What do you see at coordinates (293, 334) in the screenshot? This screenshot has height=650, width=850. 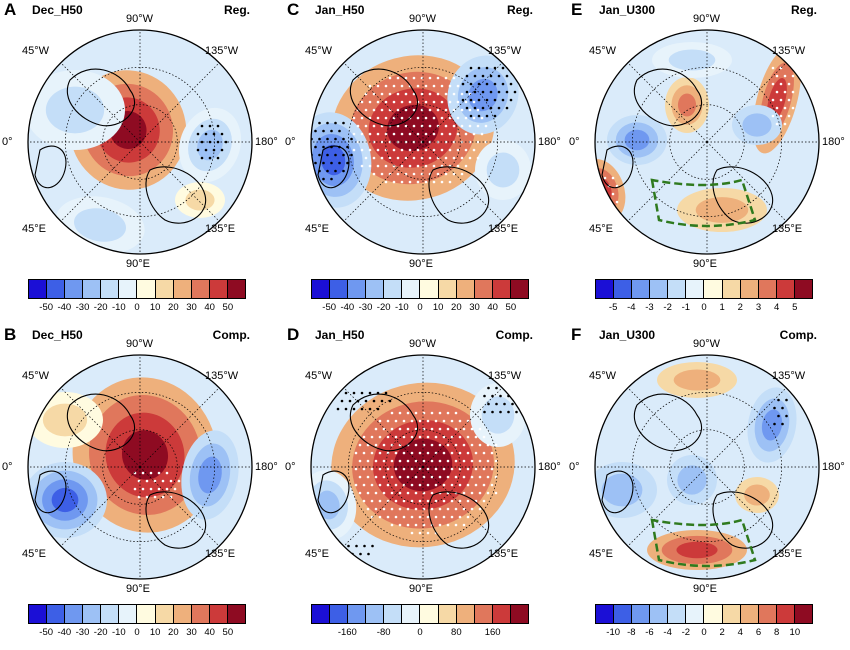 I see `panel-letter: D` at bounding box center [293, 334].